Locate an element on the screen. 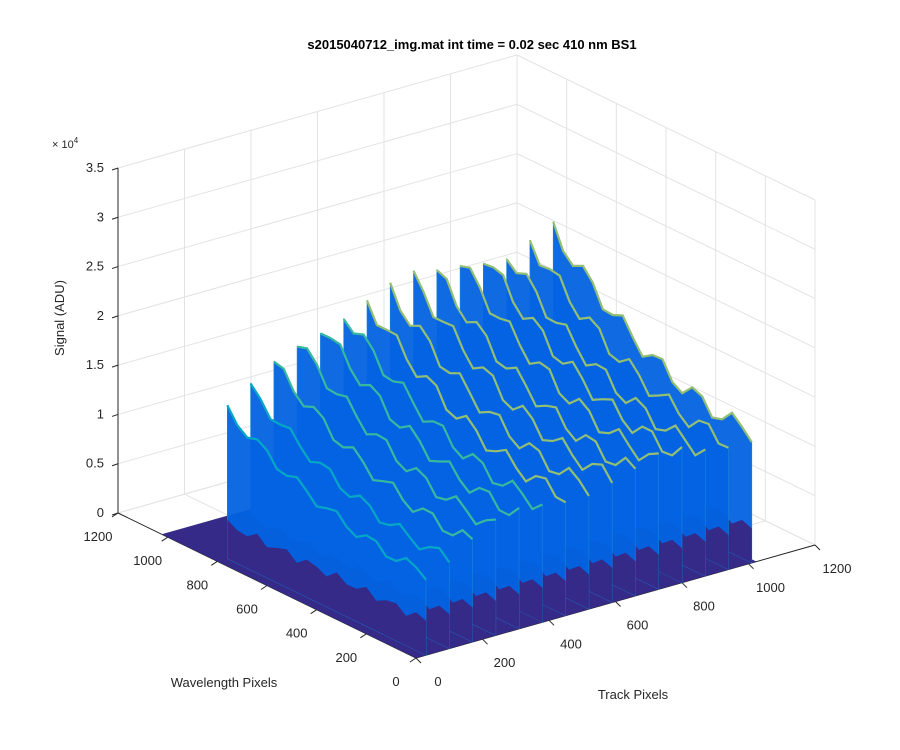 Image resolution: width=900 pixels, height=750 pixels. x-axis-label: Track Pixels is located at coordinates (633, 694).